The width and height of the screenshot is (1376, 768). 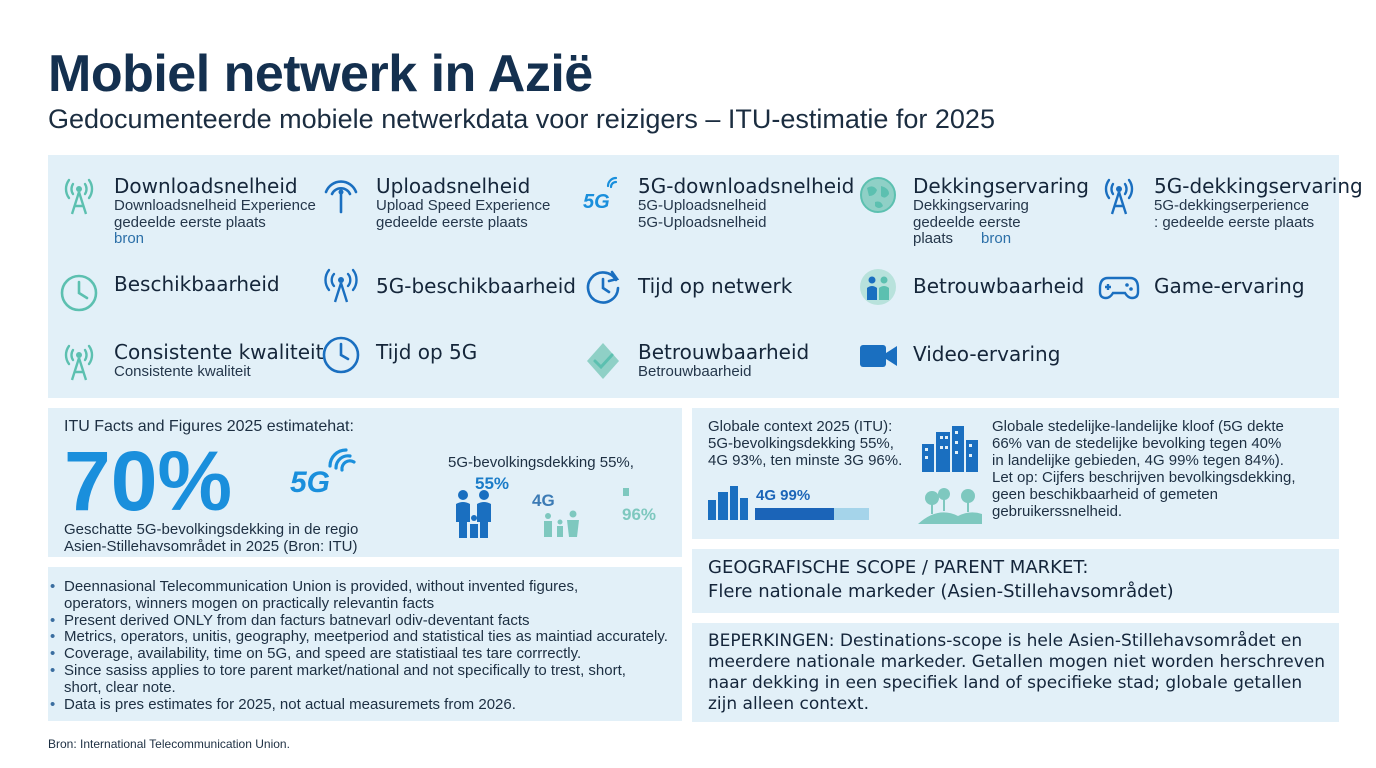 What do you see at coordinates (492, 483) in the screenshot?
I see `5g-coverage-value: 55%` at bounding box center [492, 483].